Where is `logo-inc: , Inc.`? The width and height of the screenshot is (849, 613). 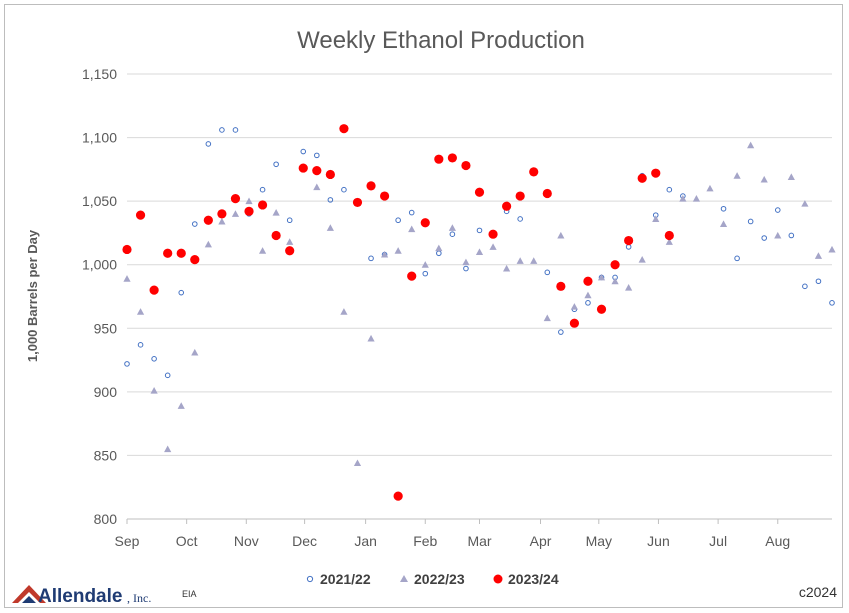
logo-inc: , Inc. is located at coordinates (139, 598).